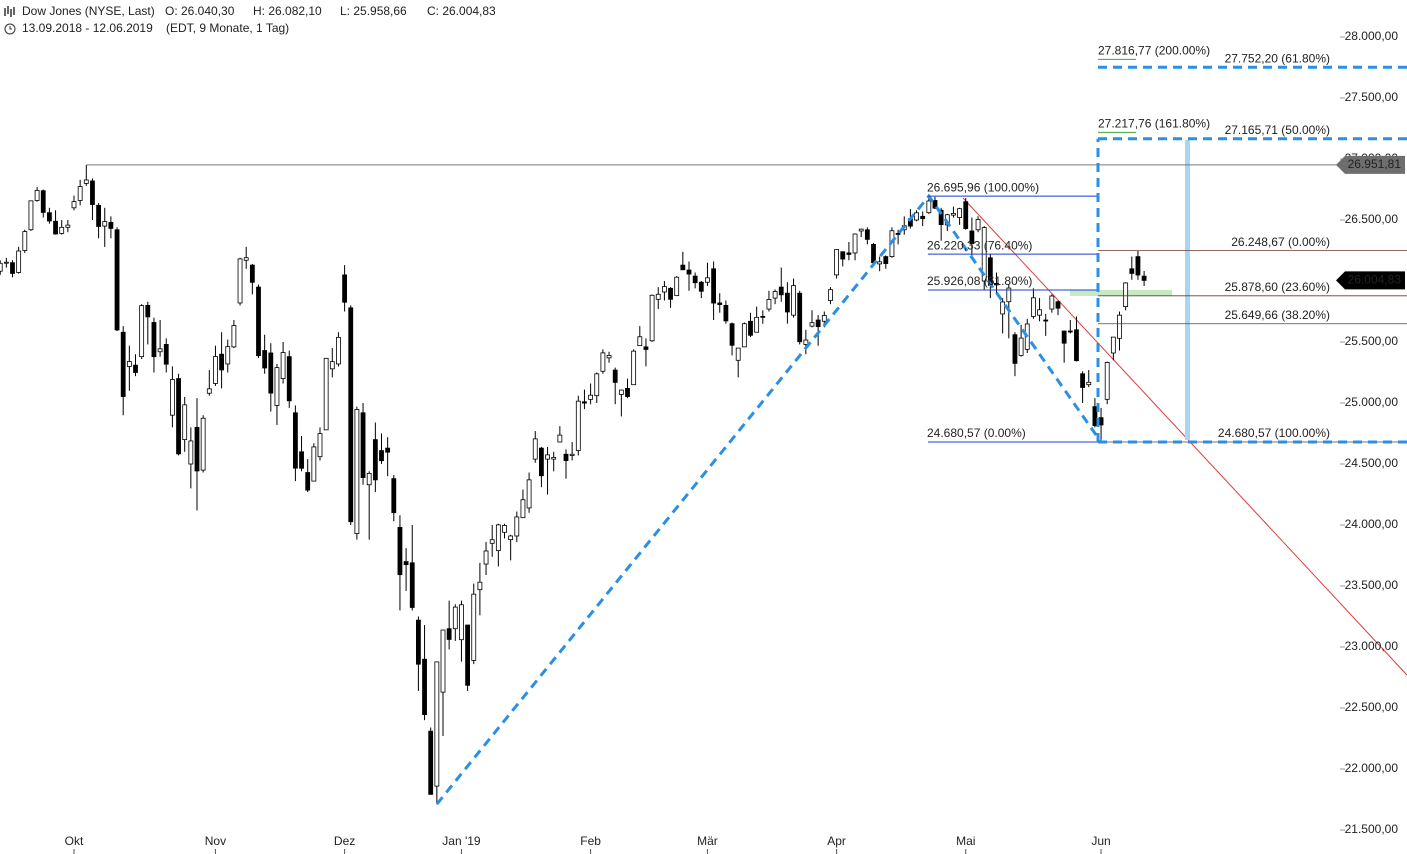  Describe the element at coordinates (1187, 290) in the screenshot. I see `target-bar` at that location.